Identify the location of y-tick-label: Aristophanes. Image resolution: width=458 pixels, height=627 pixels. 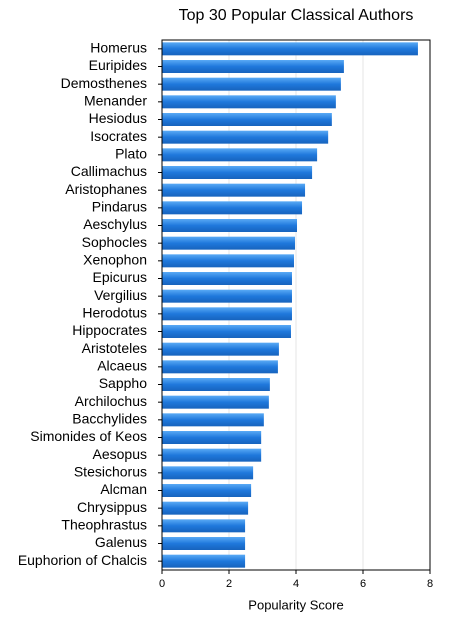
(106, 189).